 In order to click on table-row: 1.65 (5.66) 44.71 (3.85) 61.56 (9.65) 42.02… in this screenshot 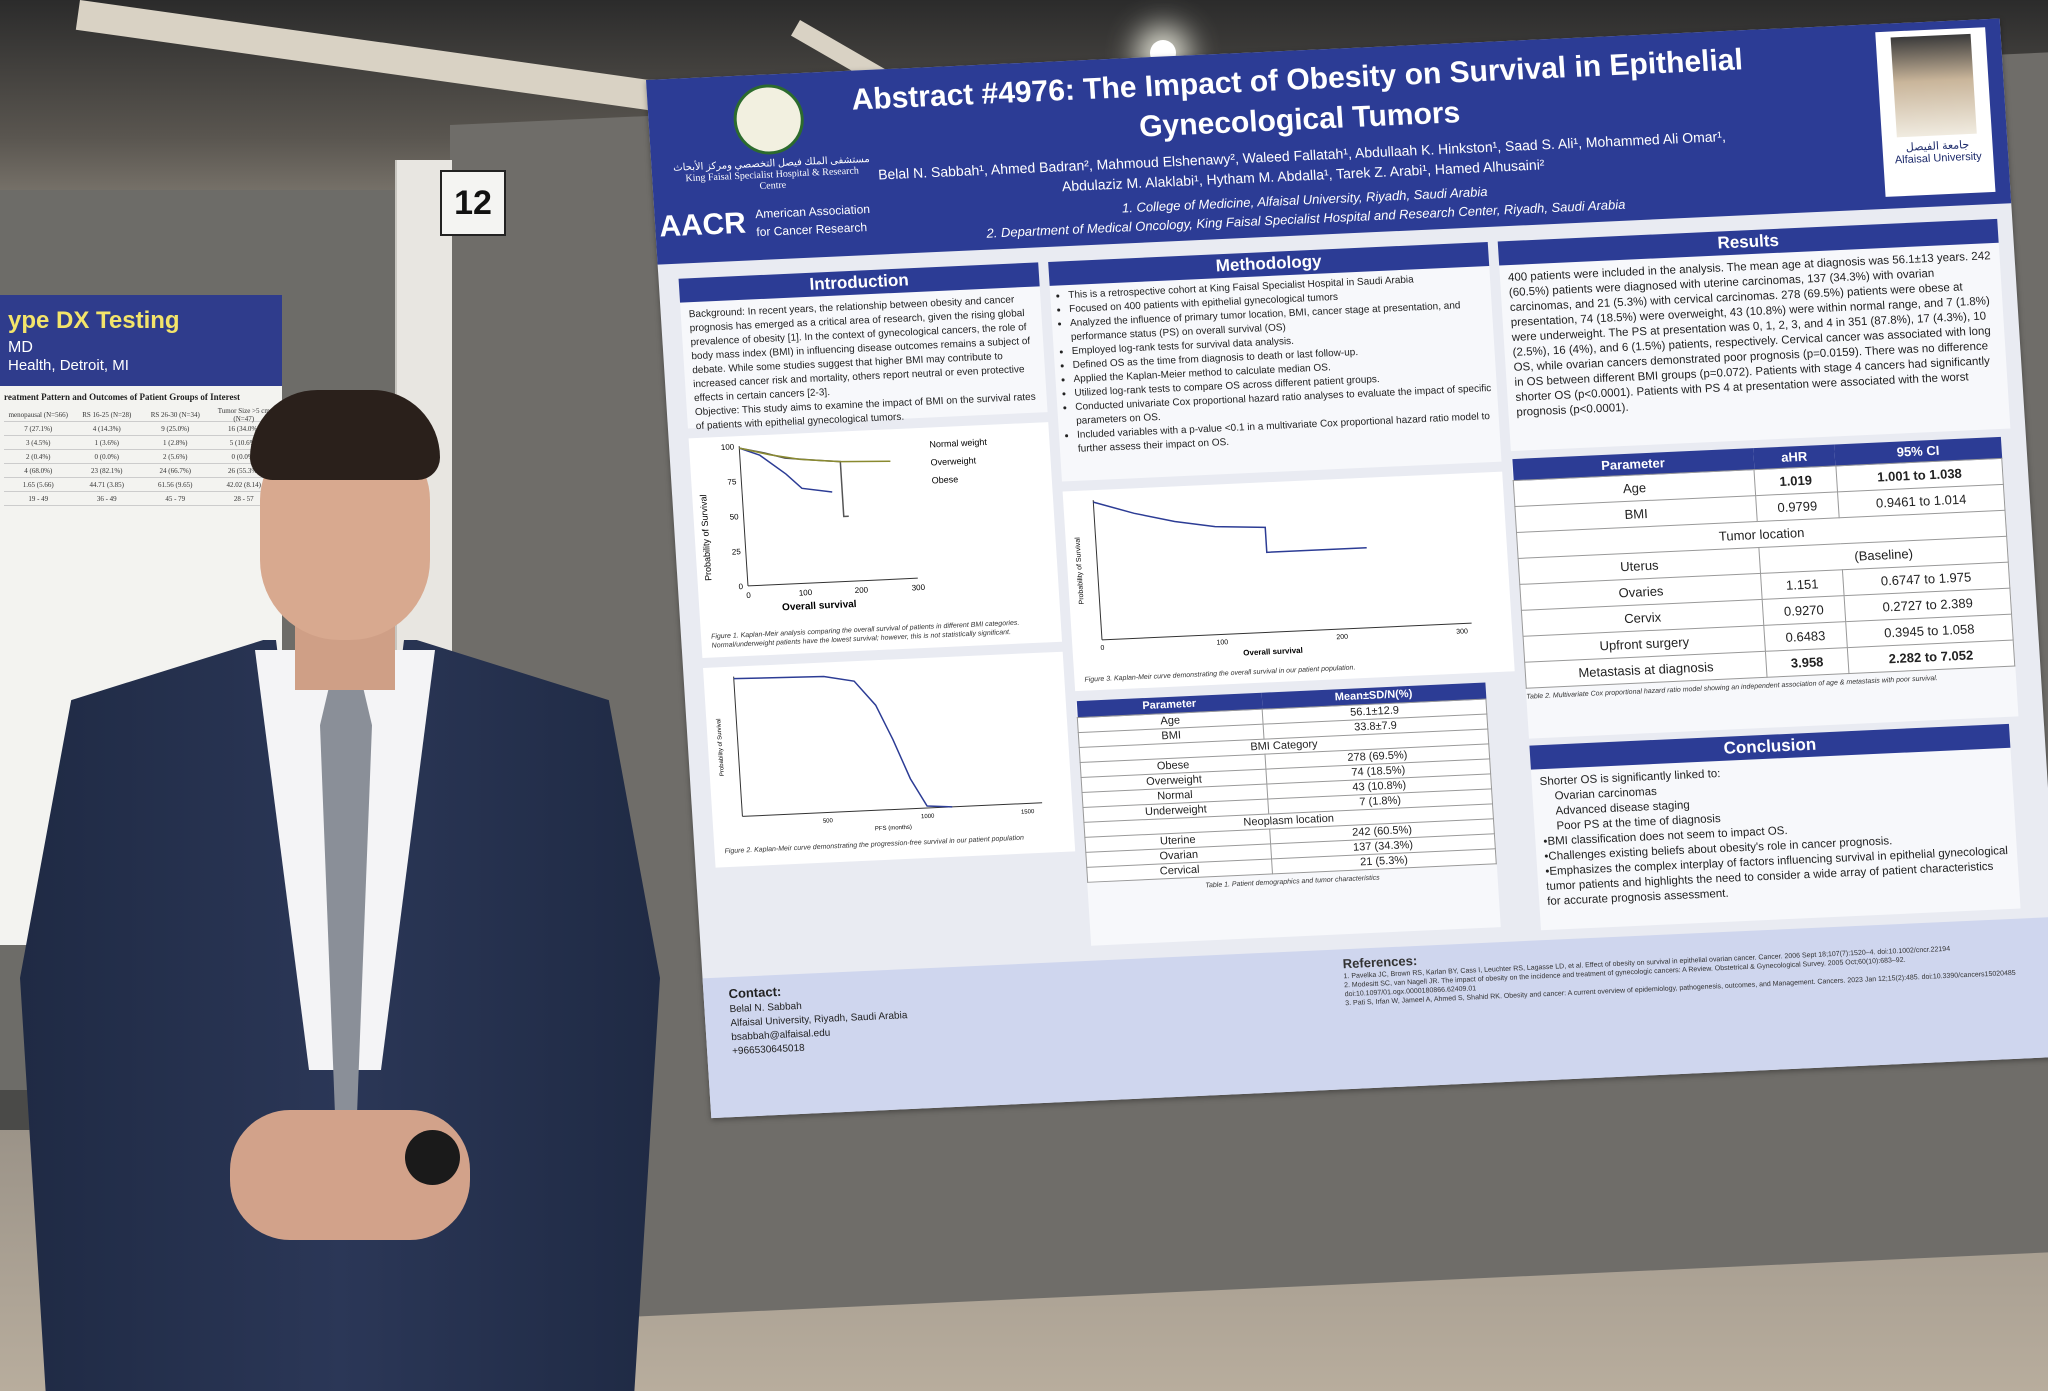, I will do `click(141, 485)`.